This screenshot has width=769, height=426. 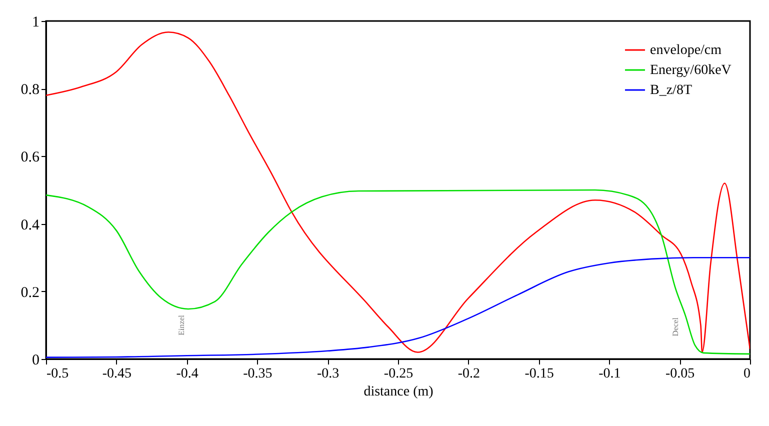 What do you see at coordinates (181, 325) in the screenshot?
I see `annotation: Einzel` at bounding box center [181, 325].